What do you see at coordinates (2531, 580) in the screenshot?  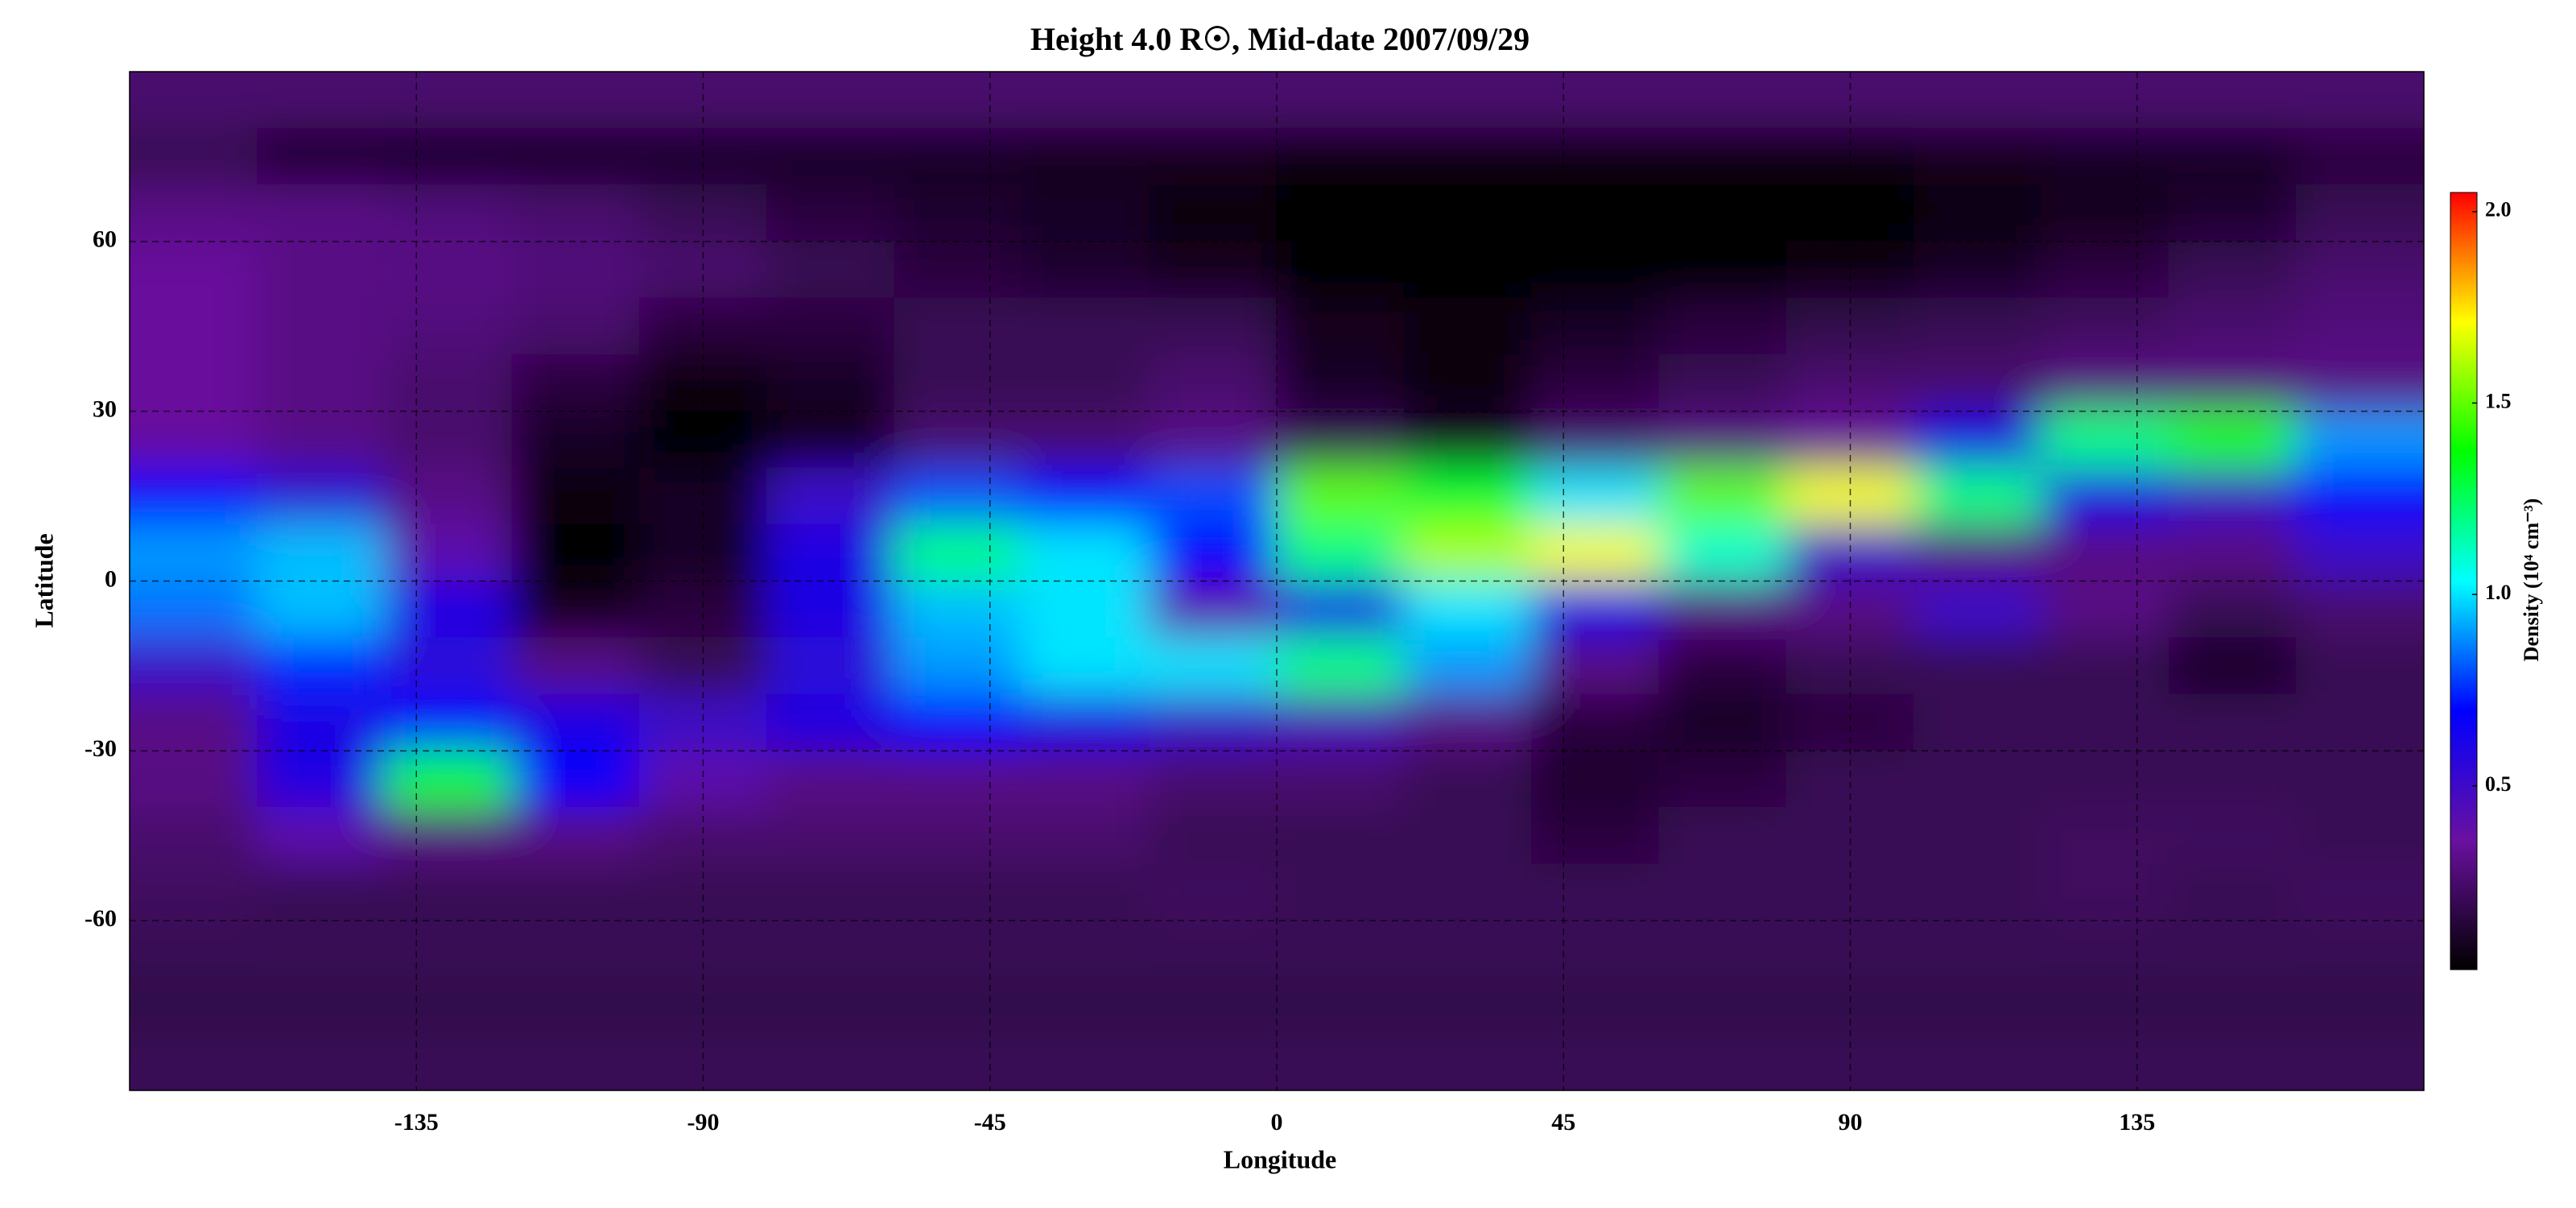 I see `colorbar-label: Density (10⁴ cm⁻³)` at bounding box center [2531, 580].